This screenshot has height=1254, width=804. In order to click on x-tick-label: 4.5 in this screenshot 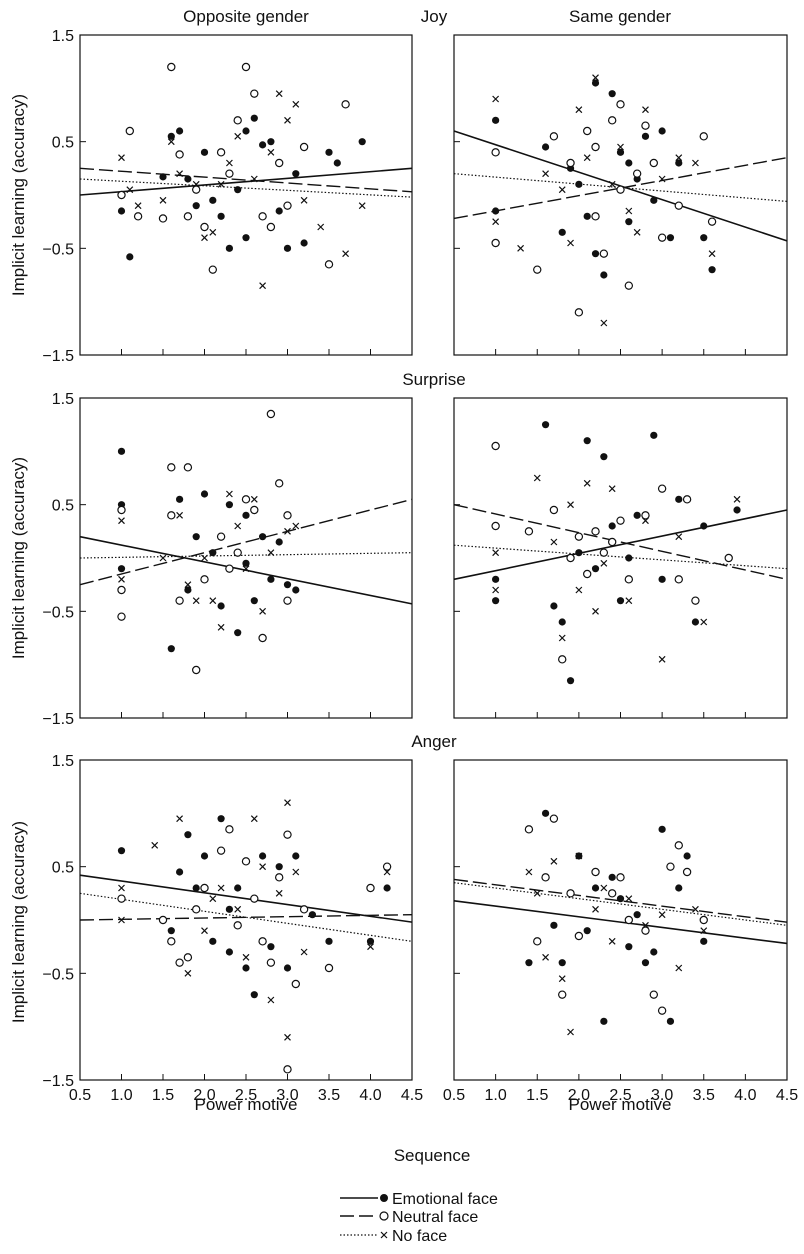, I will do `click(412, 1095)`.